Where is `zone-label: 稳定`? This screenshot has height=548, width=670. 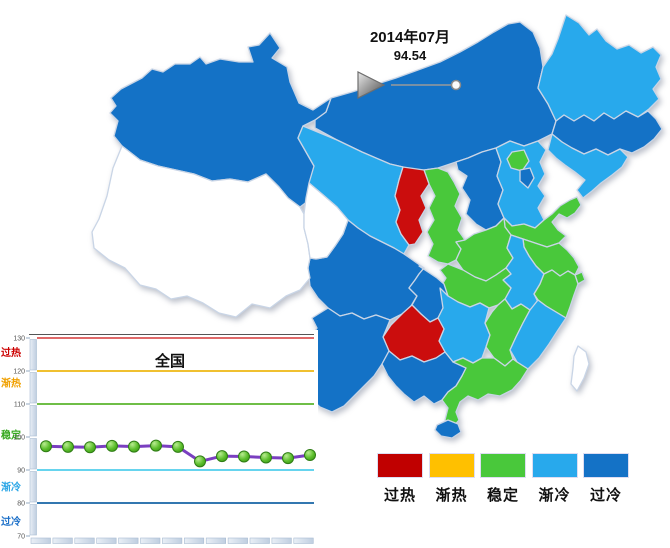
zone-label: 稳定 is located at coordinates (11, 434).